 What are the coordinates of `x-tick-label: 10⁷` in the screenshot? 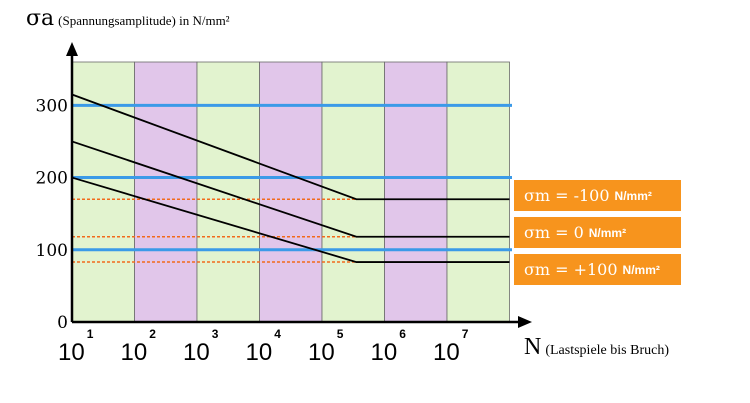 It's located at (451, 346).